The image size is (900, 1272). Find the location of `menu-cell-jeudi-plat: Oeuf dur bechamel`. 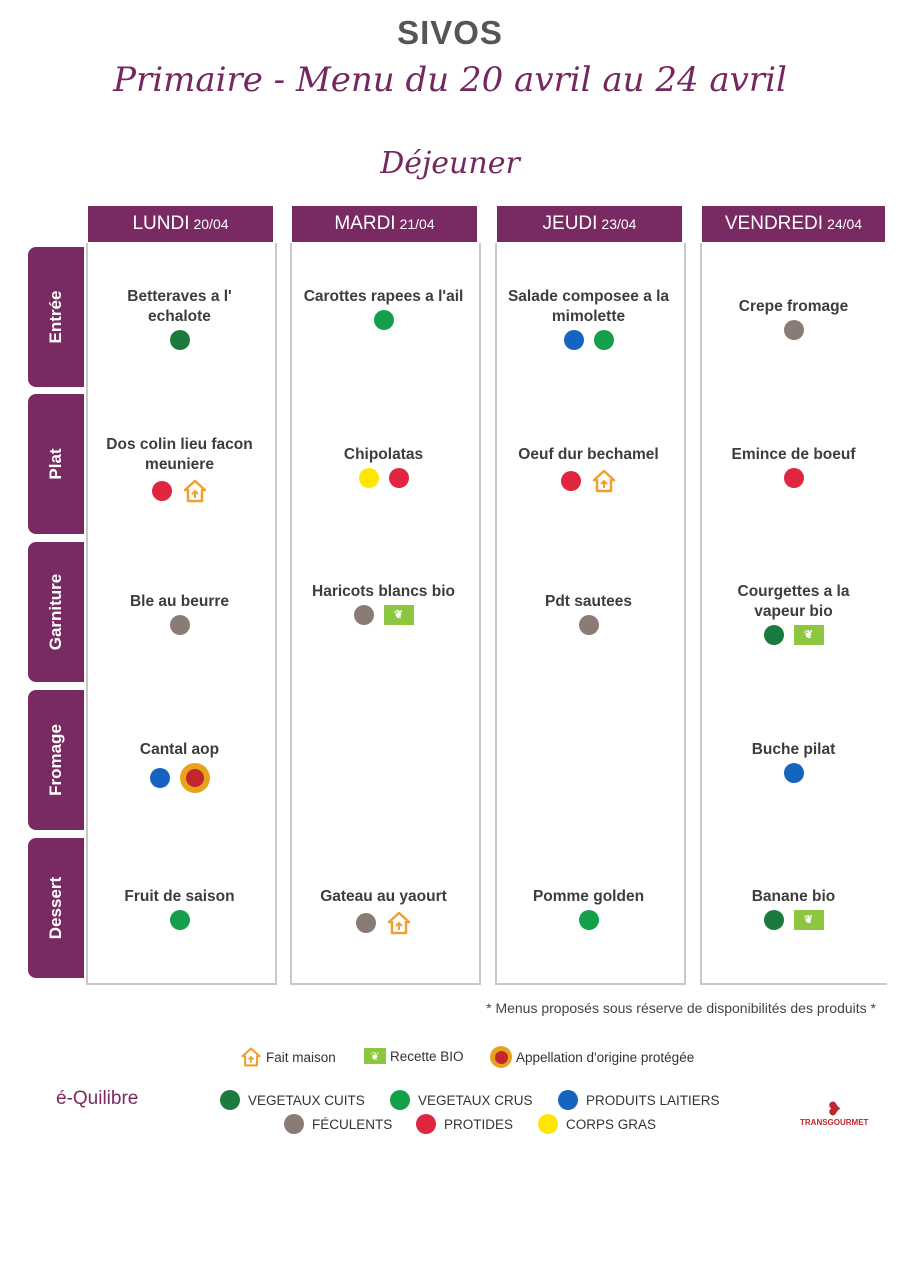

menu-cell-jeudi-plat: Oeuf dur bechamel is located at coordinates (588, 469).